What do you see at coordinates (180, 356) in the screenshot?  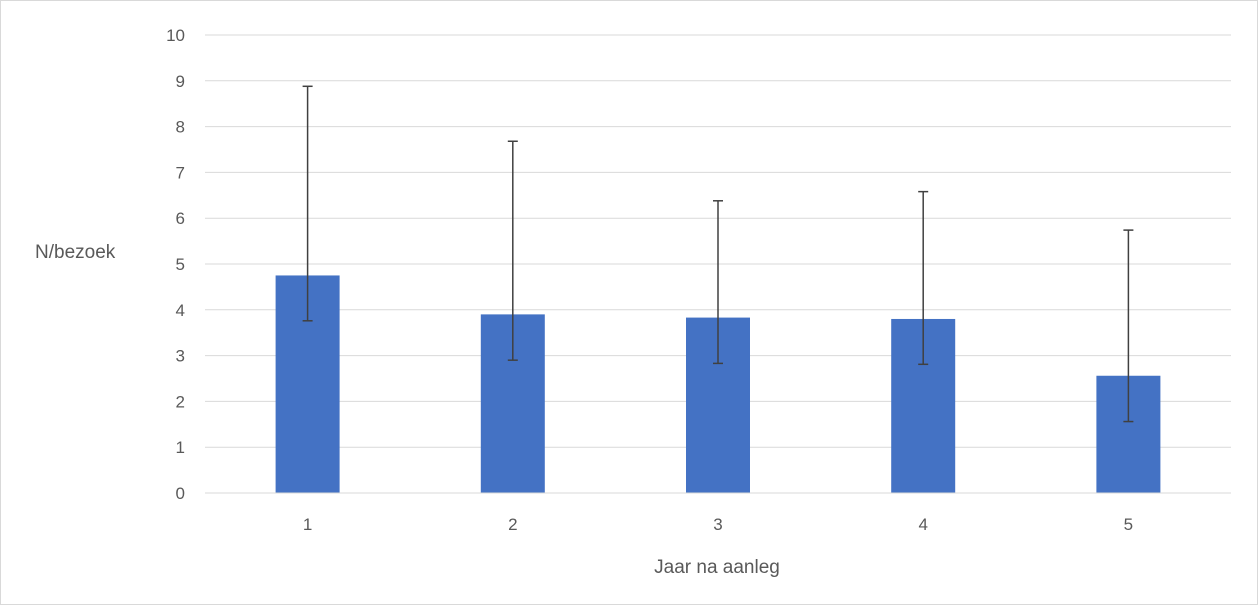 I see `y-tick-label: 3` at bounding box center [180, 356].